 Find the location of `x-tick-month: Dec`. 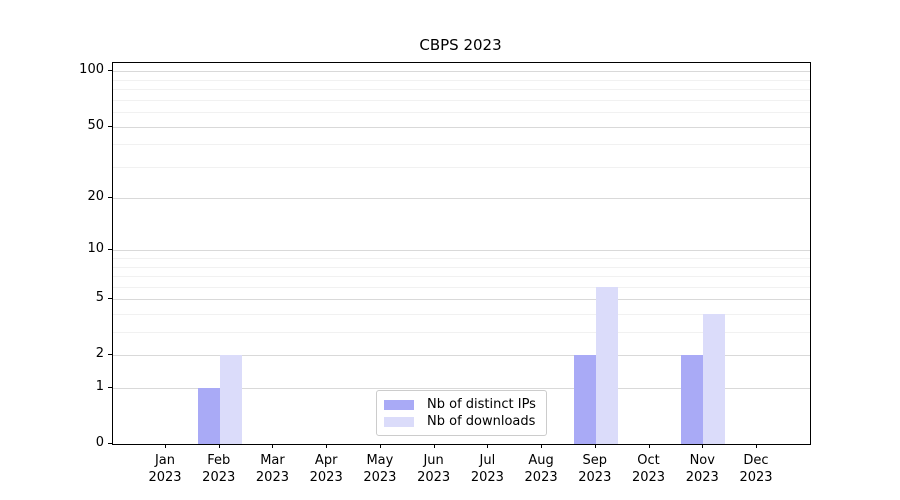

x-tick-month: Dec is located at coordinates (756, 460).